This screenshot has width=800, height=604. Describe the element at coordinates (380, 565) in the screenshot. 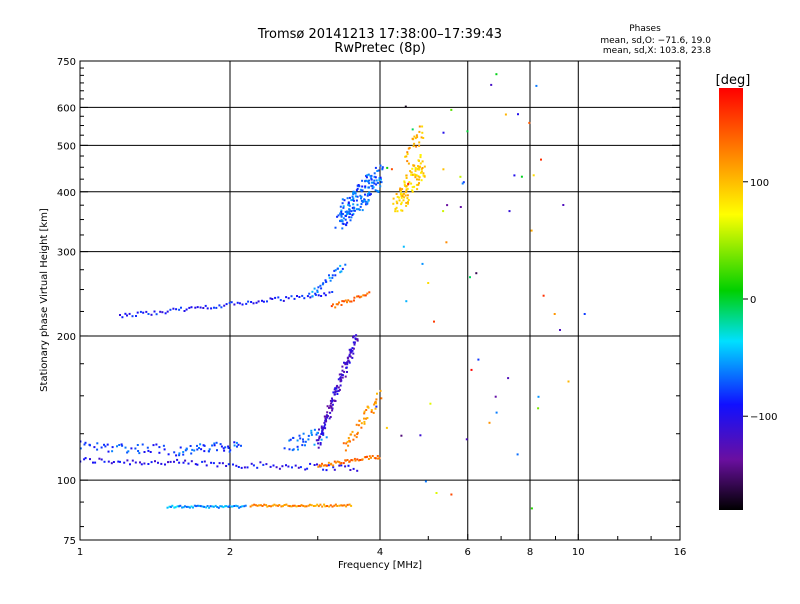

I see `x-axis-label: Frequency [MHz]` at that location.